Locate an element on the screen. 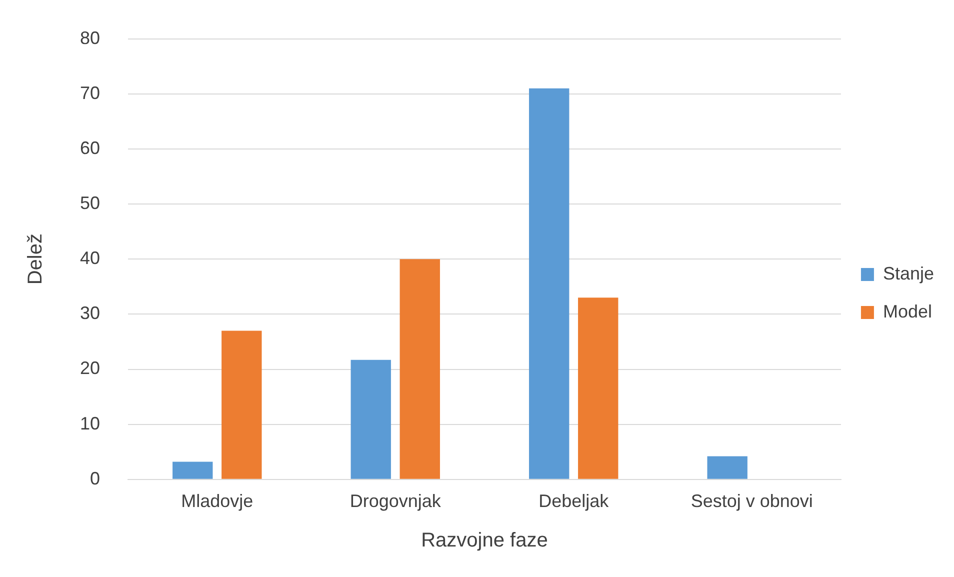  y-tick-label: 40 is located at coordinates (90, 258).